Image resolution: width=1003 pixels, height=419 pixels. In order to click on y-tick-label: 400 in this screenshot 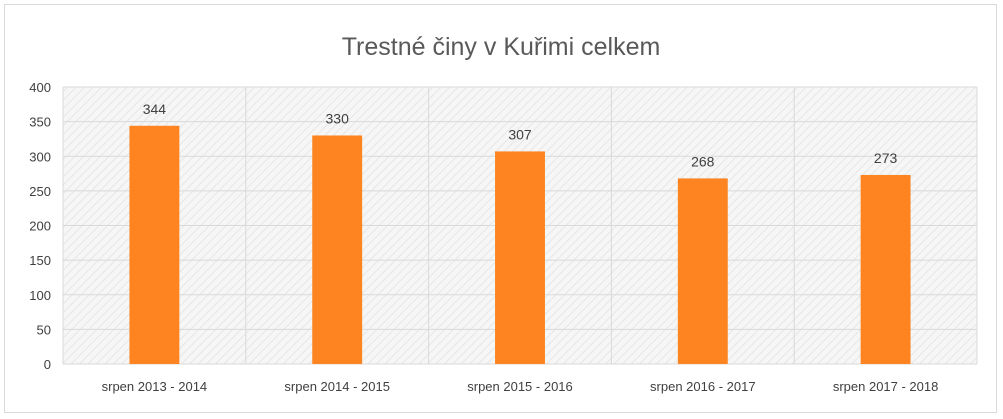, I will do `click(40, 87)`.